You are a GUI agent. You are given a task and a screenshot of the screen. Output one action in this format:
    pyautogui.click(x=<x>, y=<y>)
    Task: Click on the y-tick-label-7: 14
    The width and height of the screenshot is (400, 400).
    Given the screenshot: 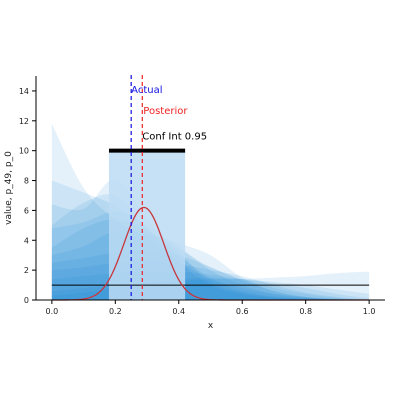 What is the action you would take?
    pyautogui.click(x=24, y=91)
    